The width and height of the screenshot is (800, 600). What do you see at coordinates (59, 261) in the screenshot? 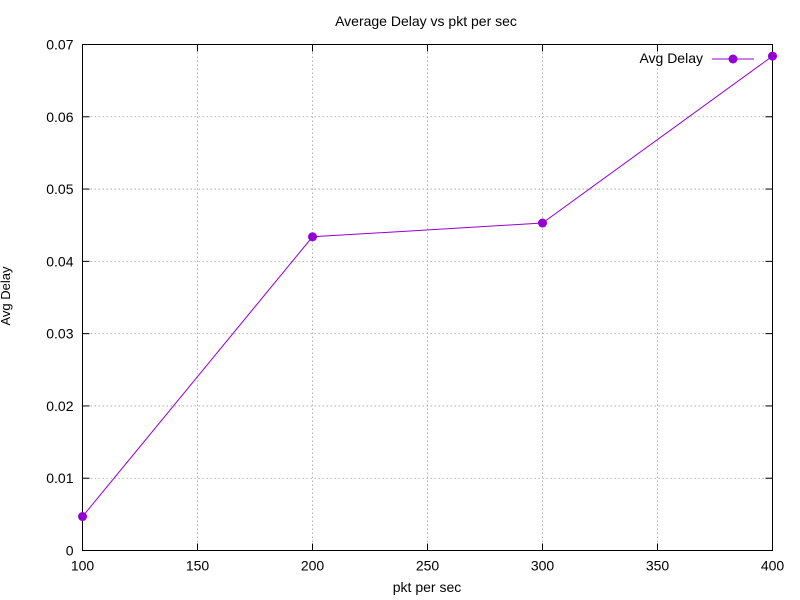
I see `y-tick-label: 0.04` at bounding box center [59, 261].